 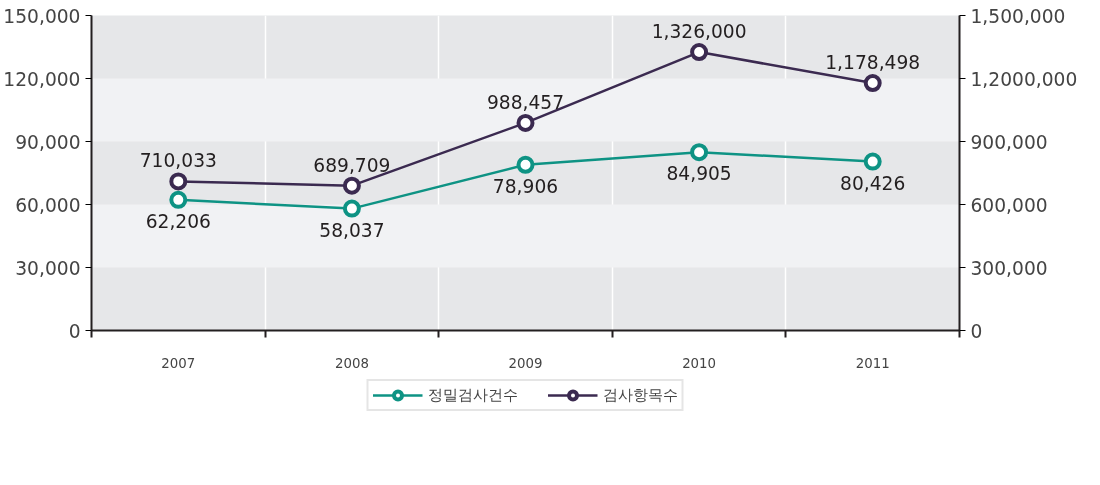 I want to click on y2-tick-label: 1,2000,000, so click(x=1024, y=79).